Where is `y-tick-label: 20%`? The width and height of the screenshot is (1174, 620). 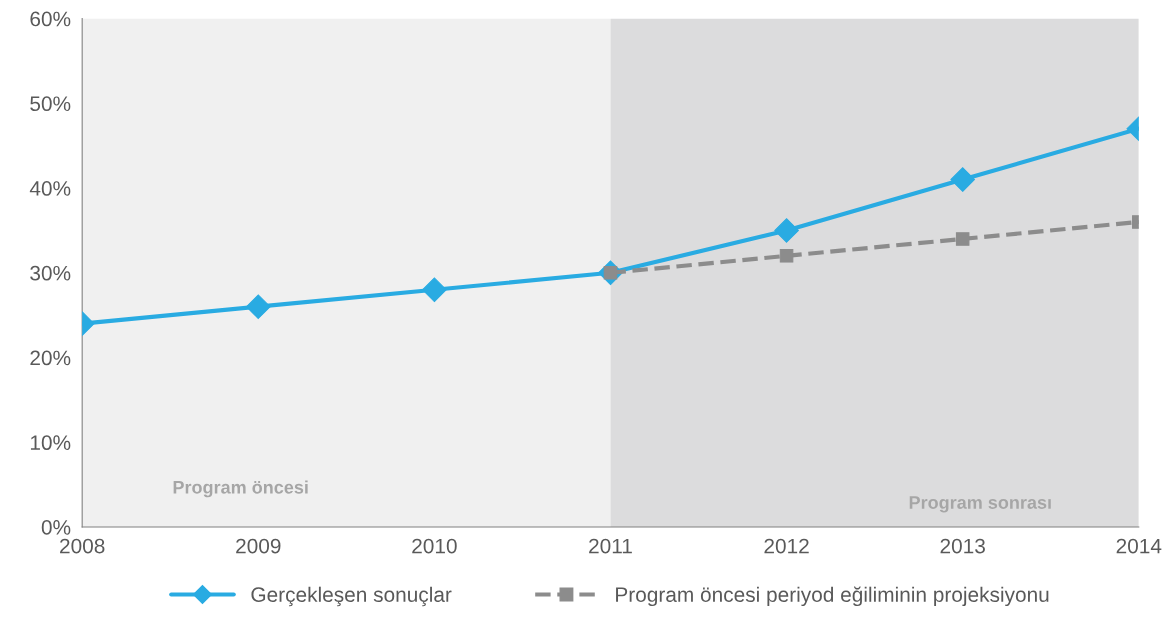 y-tick-label: 20% is located at coordinates (50, 358).